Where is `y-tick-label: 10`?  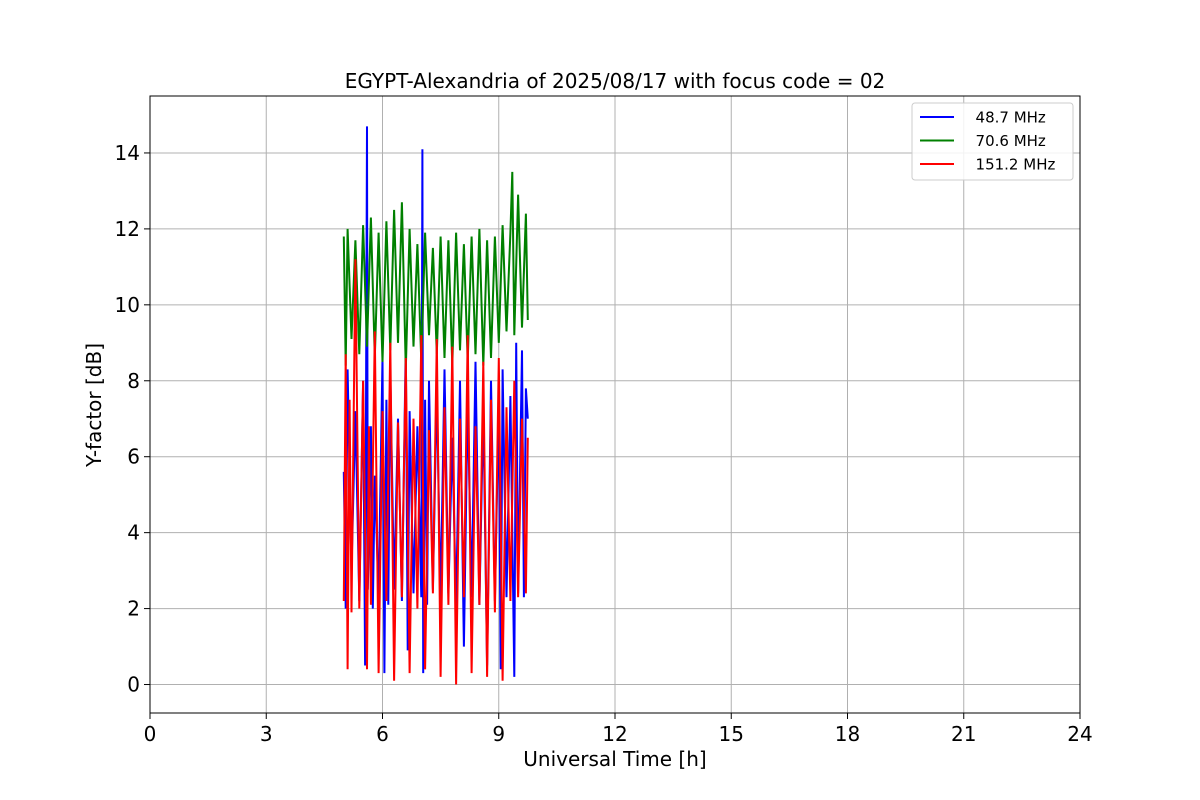 y-tick-label: 10 is located at coordinates (127, 305).